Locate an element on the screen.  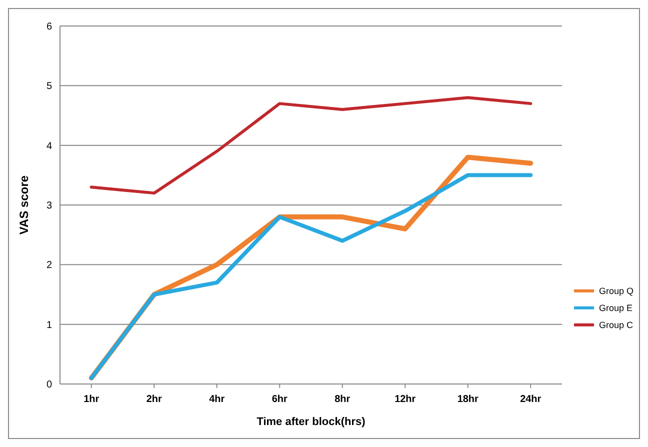
y-tick-label: 3 is located at coordinates (49, 206).